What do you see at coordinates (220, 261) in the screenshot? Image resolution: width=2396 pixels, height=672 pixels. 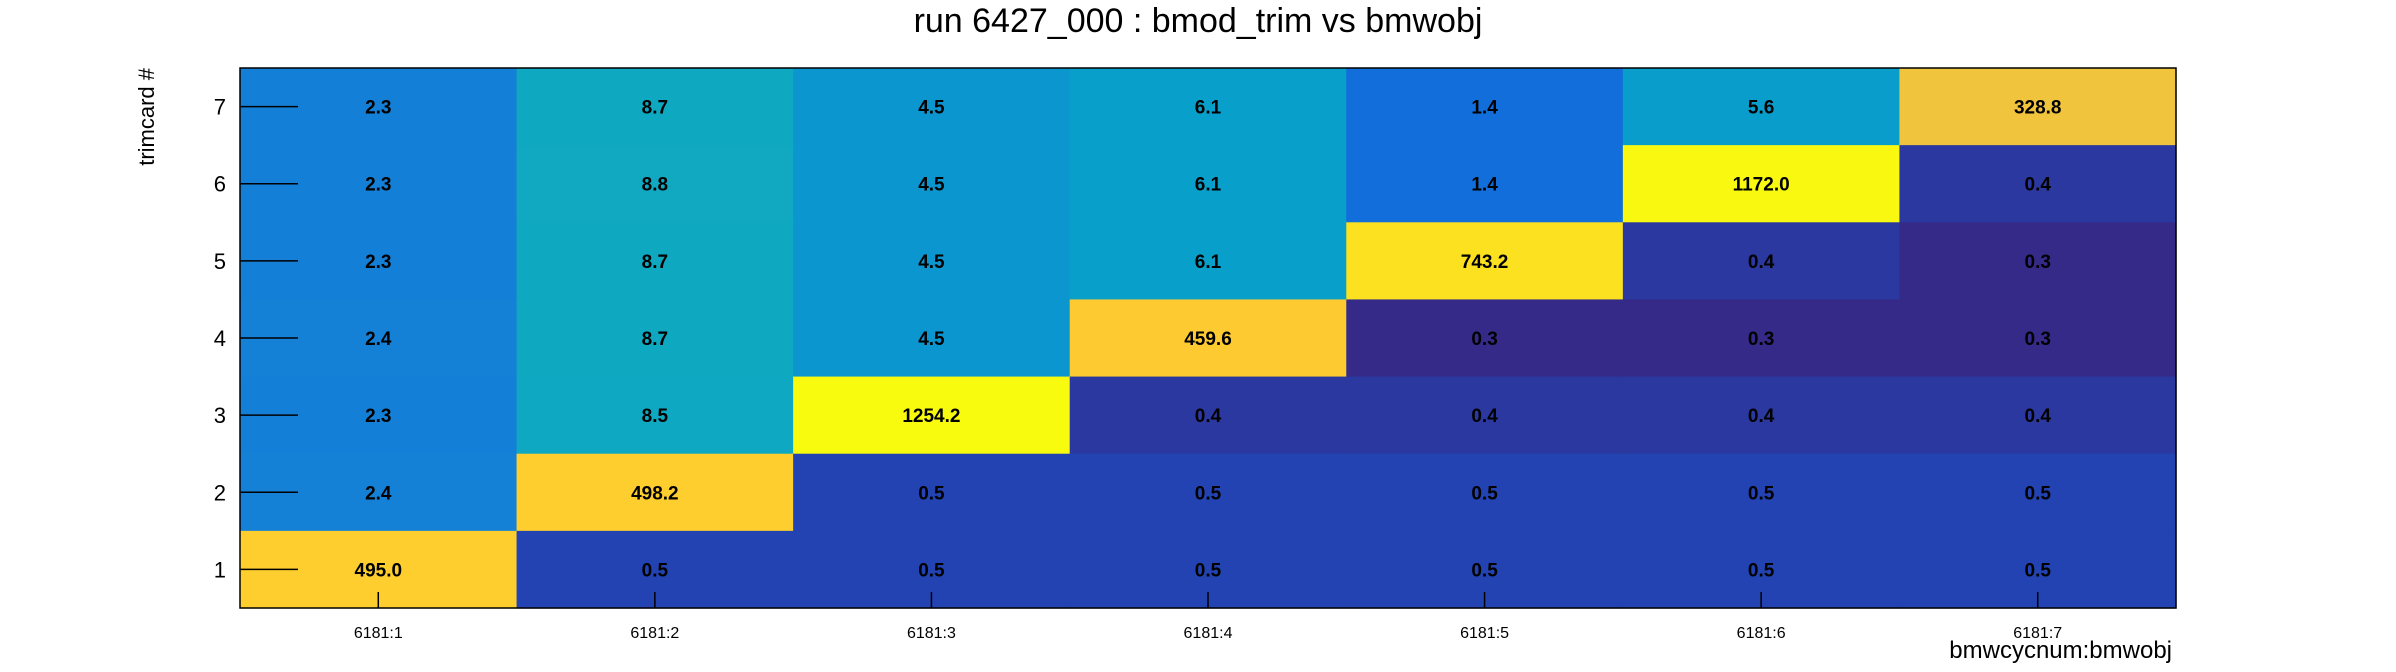 I see `y-tick-label: 5` at bounding box center [220, 261].